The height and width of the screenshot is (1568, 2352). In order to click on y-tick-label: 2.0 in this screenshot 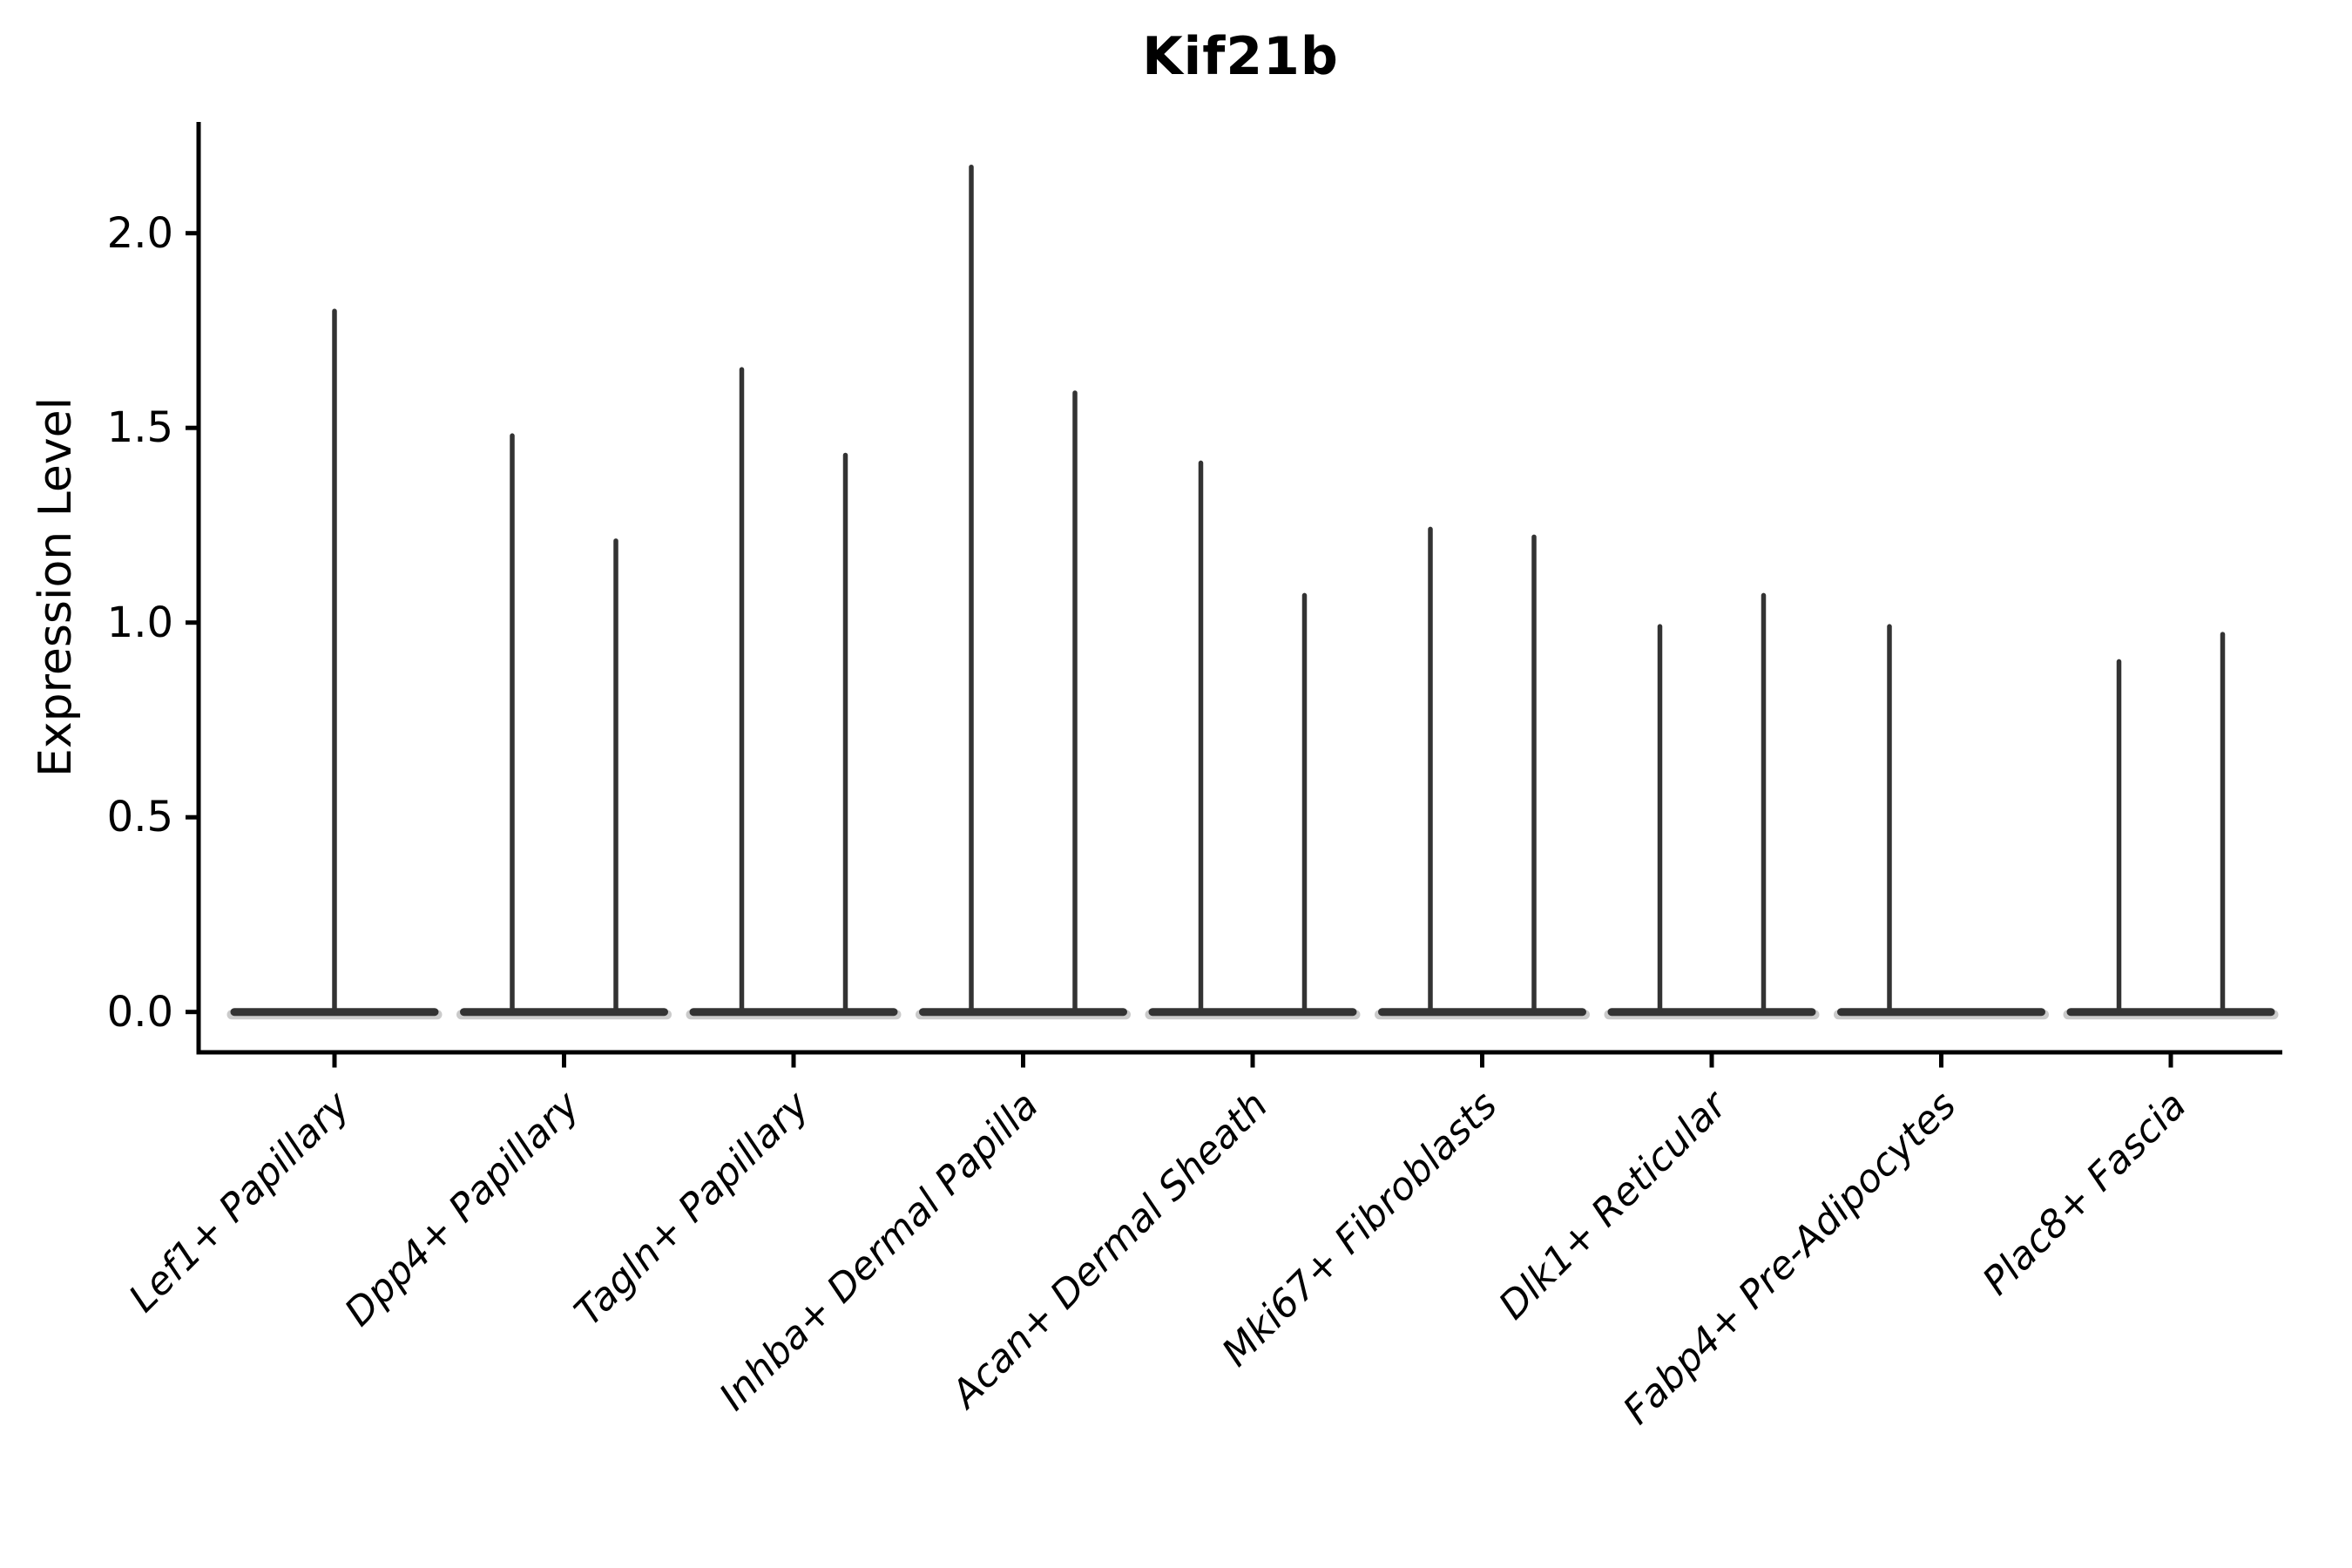, I will do `click(139, 233)`.